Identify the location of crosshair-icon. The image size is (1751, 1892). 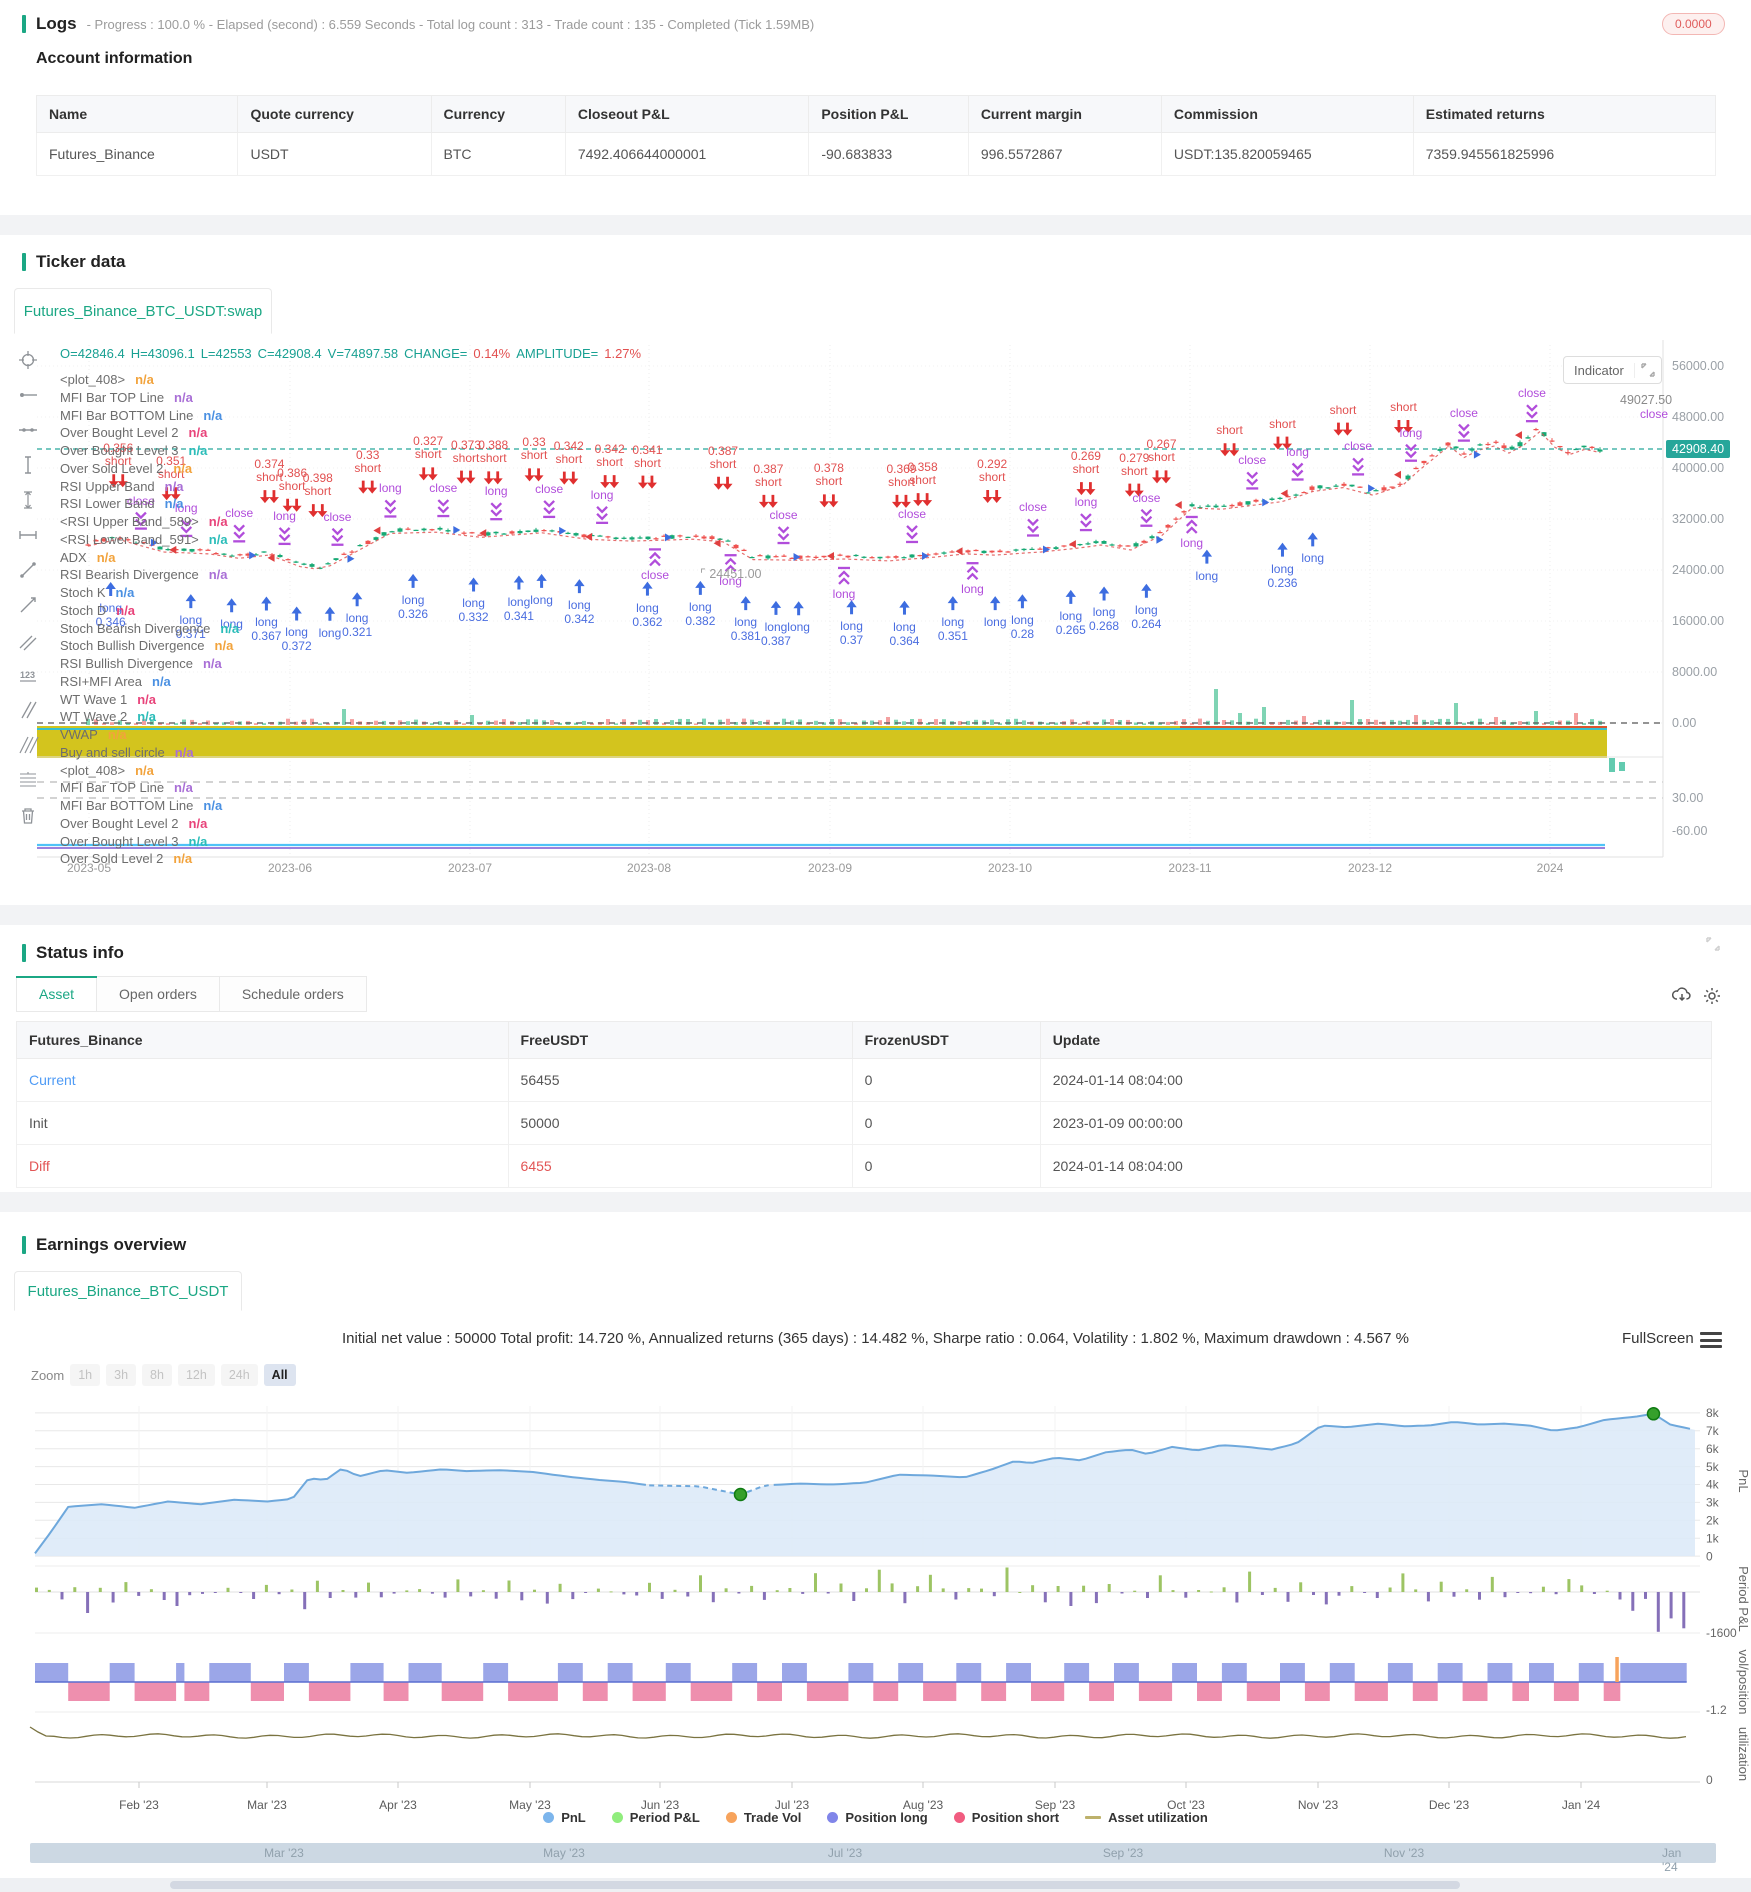
(28, 360).